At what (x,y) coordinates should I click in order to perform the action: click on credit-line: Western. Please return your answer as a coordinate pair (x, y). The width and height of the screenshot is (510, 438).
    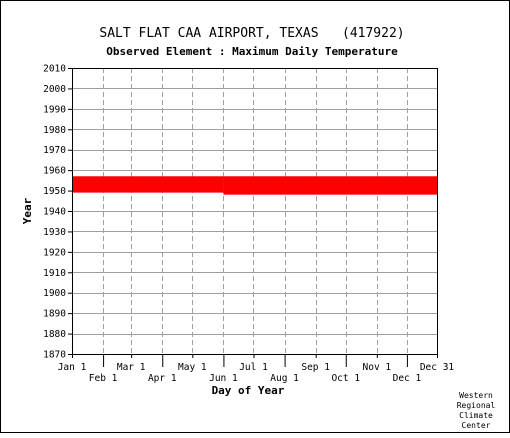
    Looking at the image, I should click on (476, 395).